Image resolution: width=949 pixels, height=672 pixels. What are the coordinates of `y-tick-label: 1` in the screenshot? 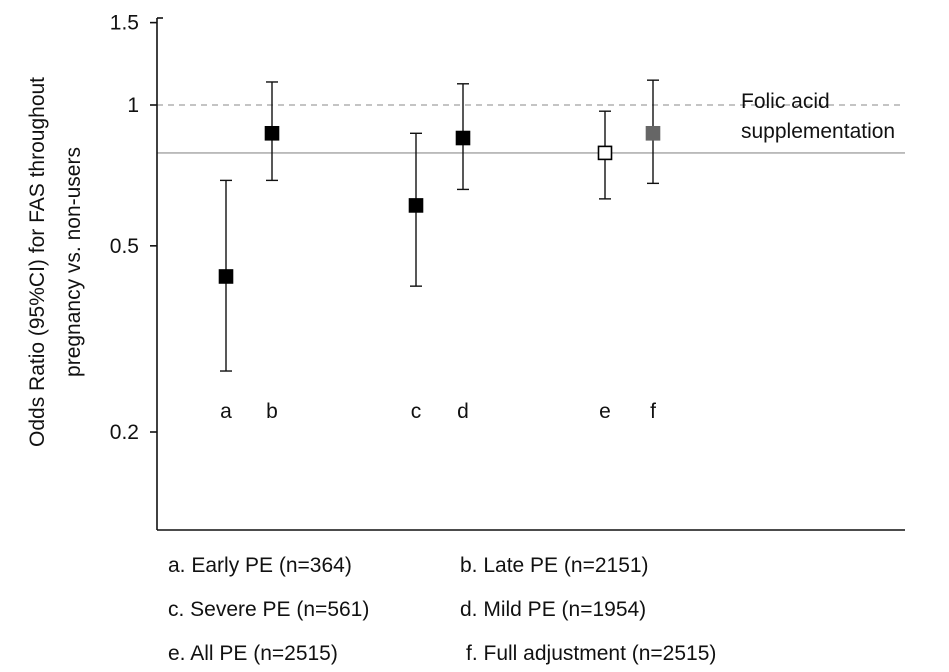 It's located at (133, 105).